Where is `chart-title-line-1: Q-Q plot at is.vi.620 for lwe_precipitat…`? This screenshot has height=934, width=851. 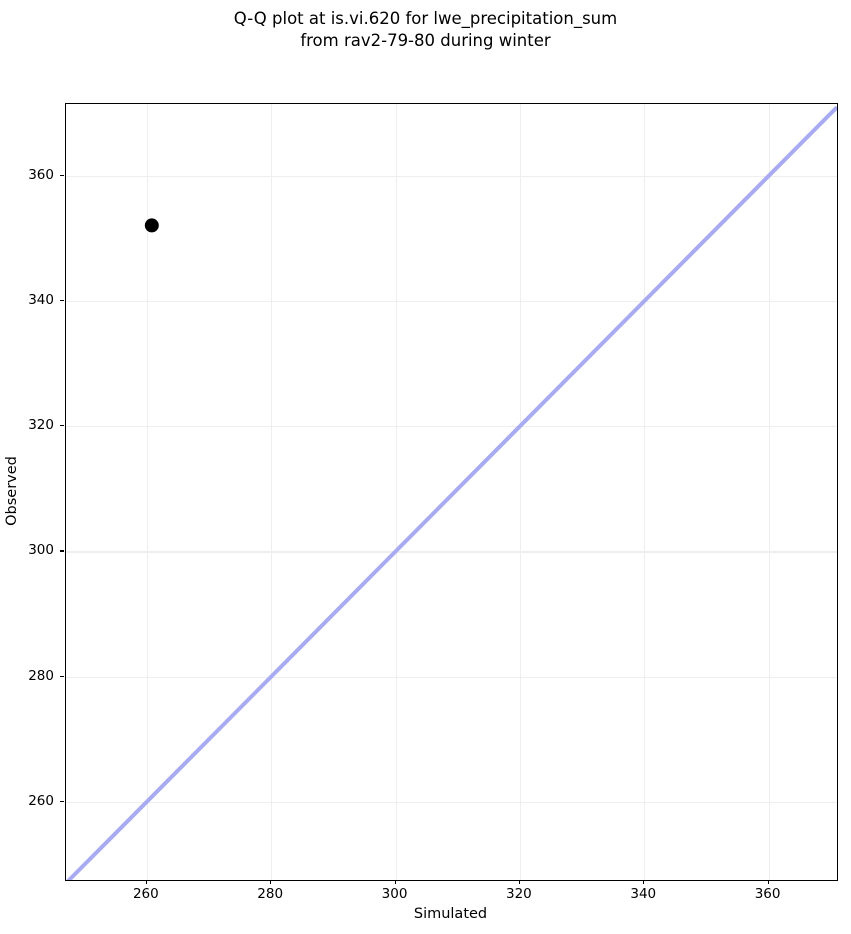
chart-title-line-1: Q-Q plot at is.vi.620 for lwe_precipitat… is located at coordinates (425, 18).